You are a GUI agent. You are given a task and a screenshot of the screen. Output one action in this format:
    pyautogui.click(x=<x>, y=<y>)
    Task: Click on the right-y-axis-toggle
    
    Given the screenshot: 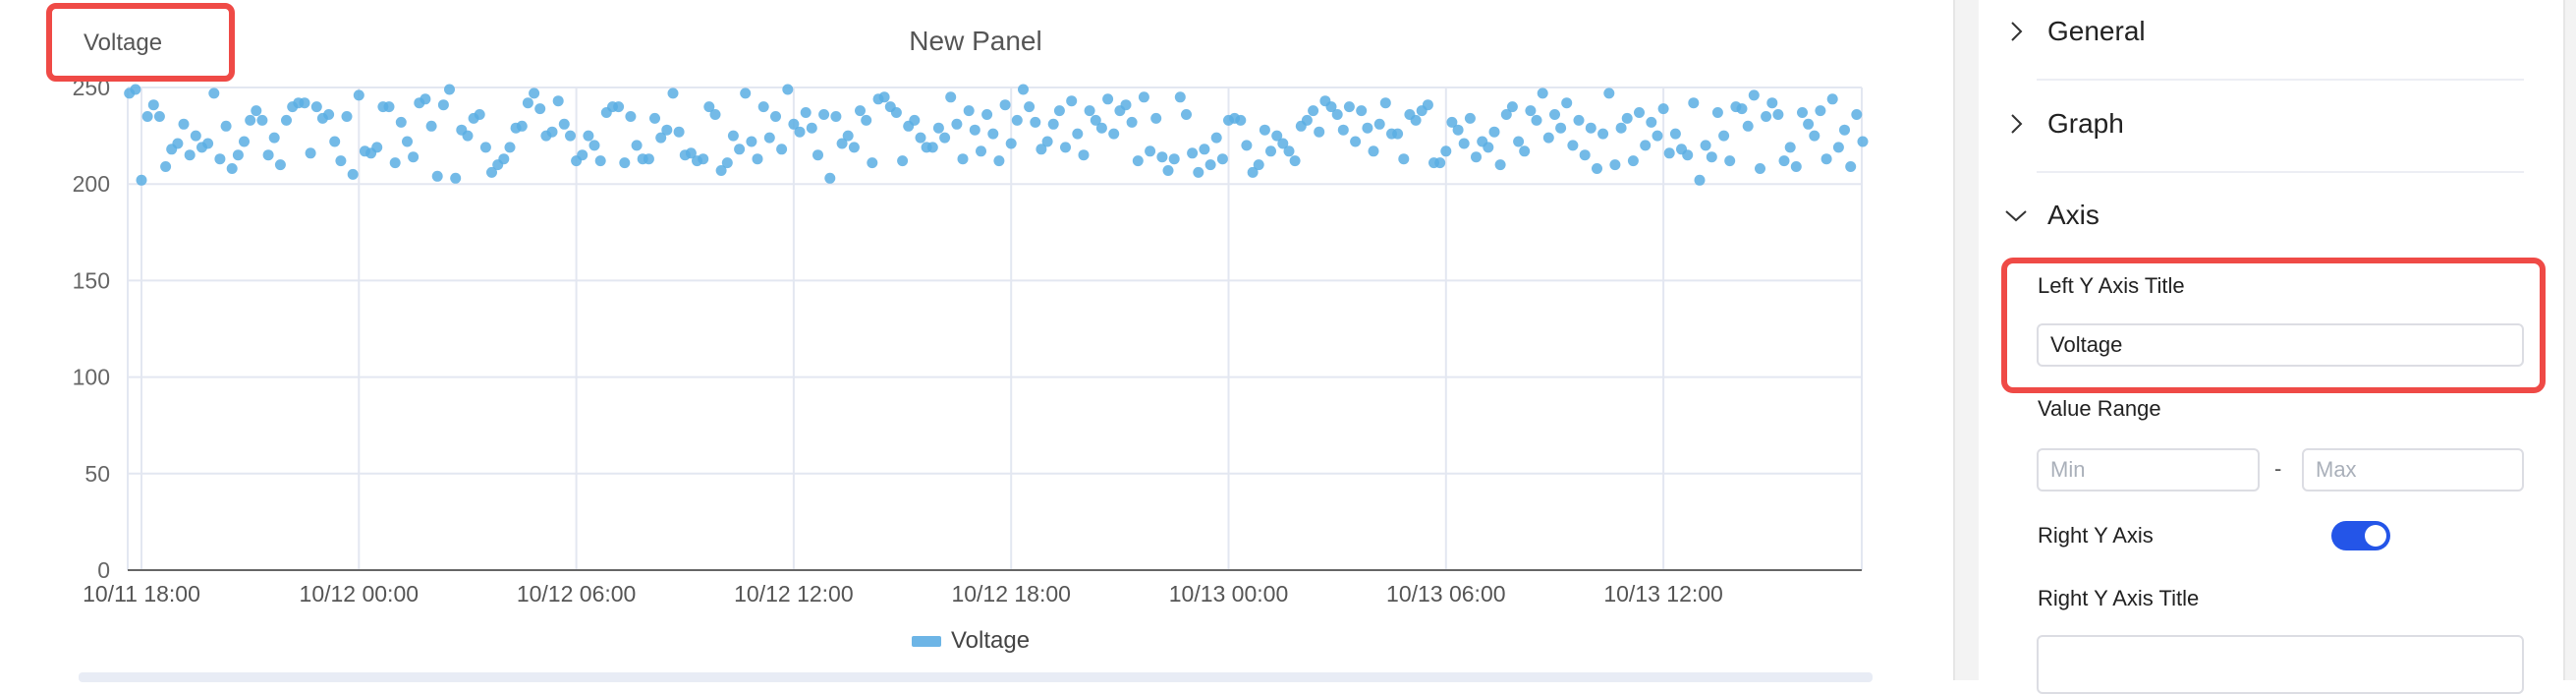 What is the action you would take?
    pyautogui.click(x=2360, y=535)
    